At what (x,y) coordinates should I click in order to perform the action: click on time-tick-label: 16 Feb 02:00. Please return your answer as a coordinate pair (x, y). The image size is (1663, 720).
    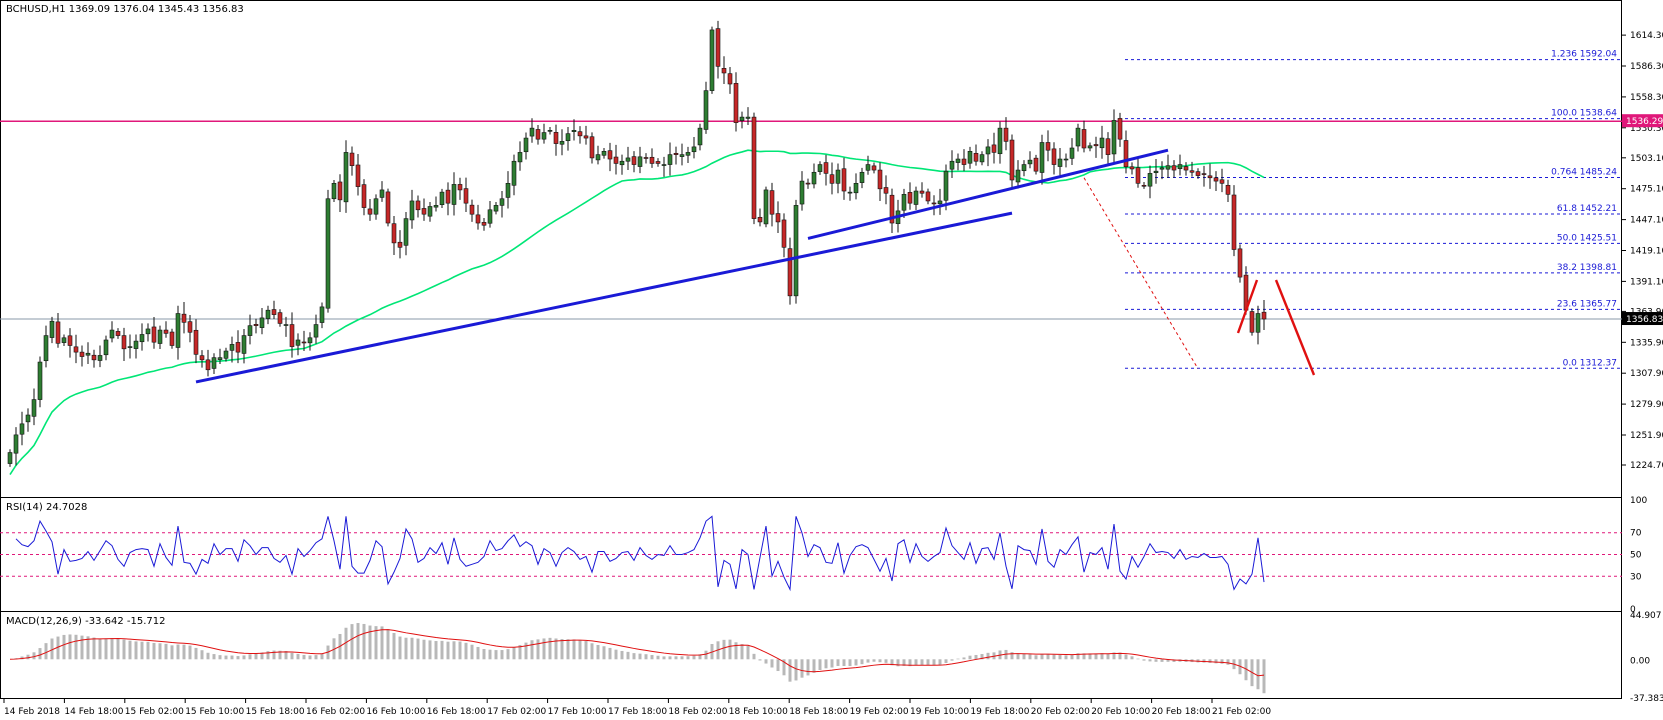
    Looking at the image, I should click on (335, 712).